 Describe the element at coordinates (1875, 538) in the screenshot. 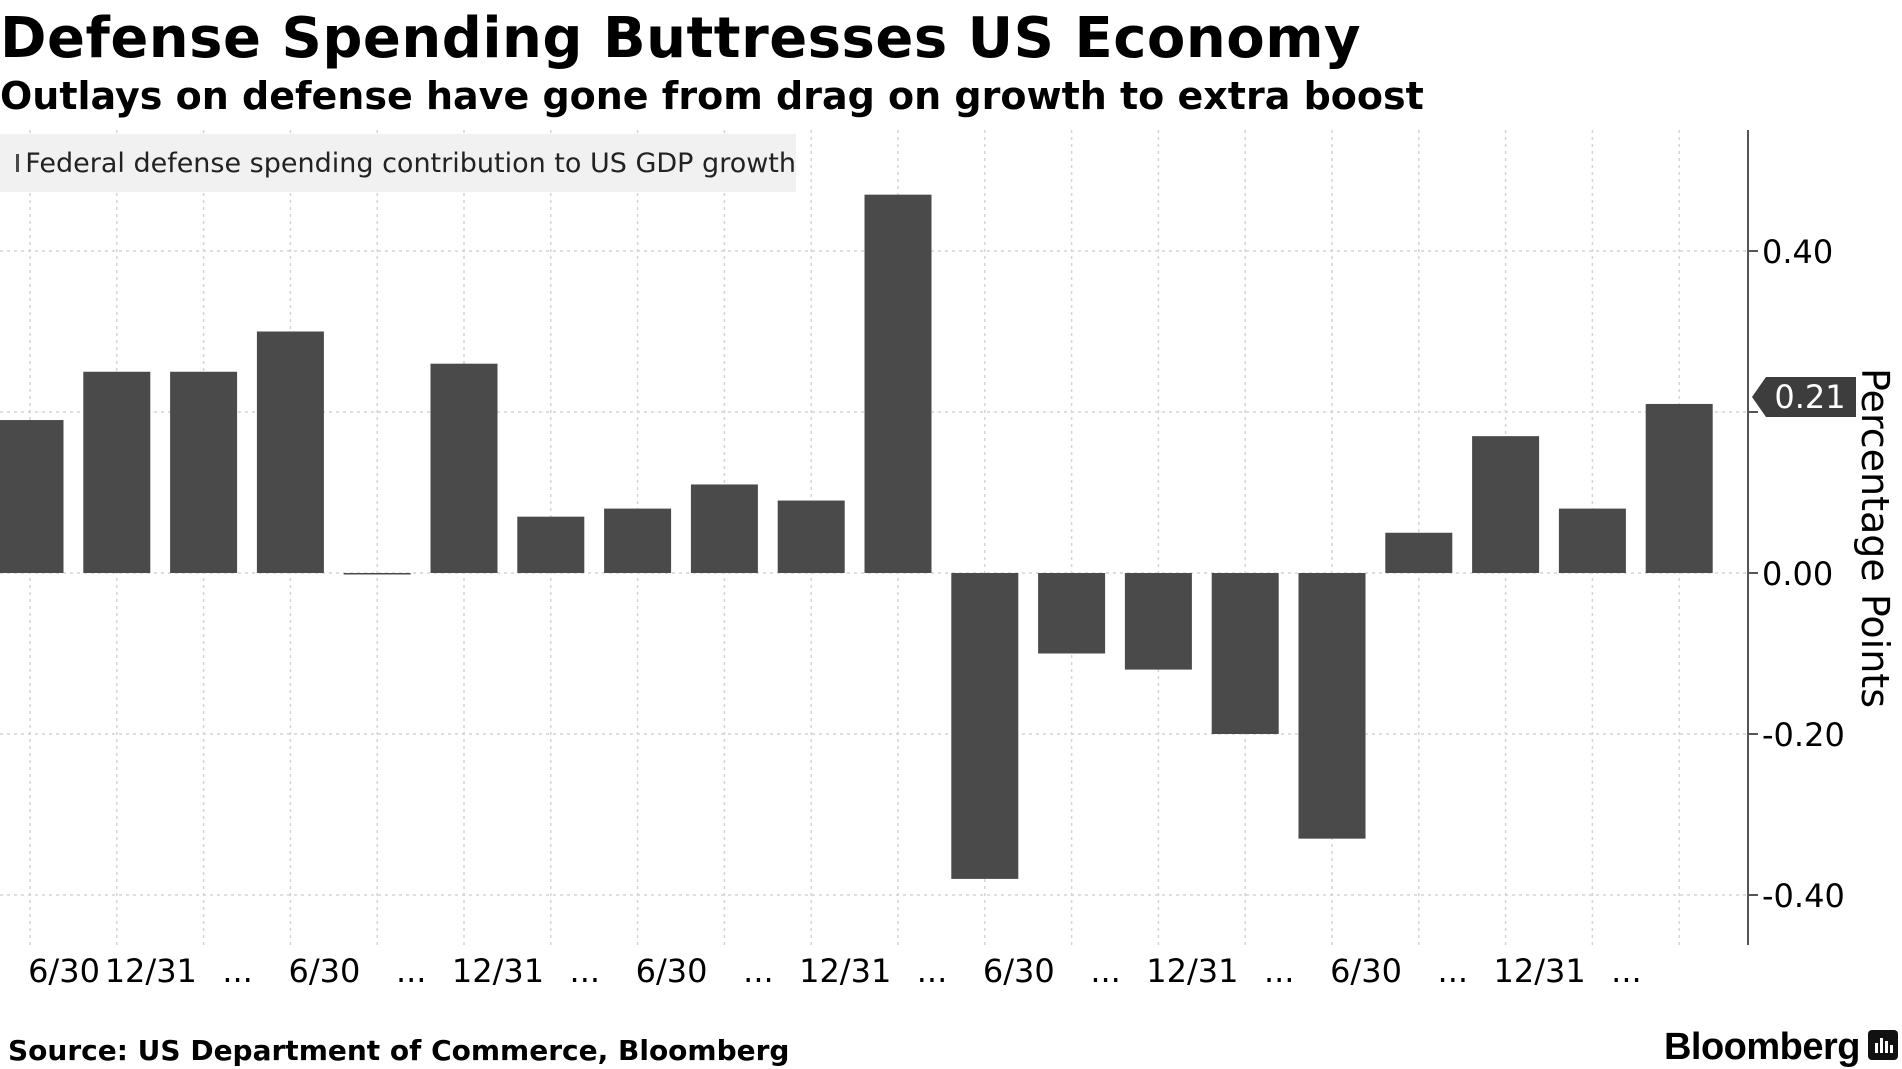

I see `y-axis-label: Percentage Points` at that location.